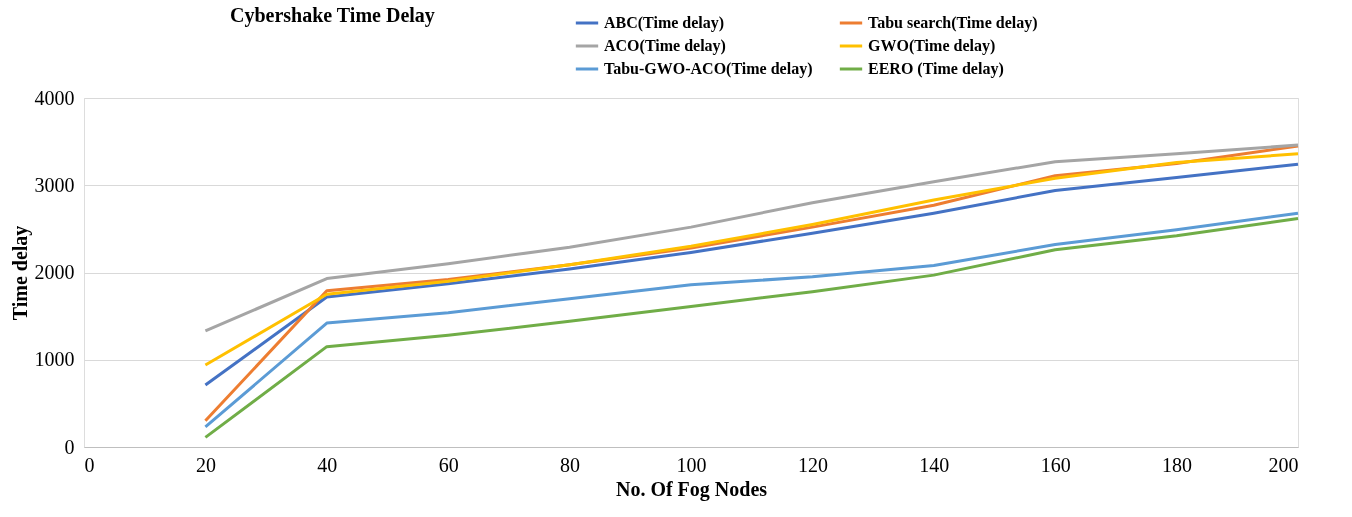  Describe the element at coordinates (54, 359) in the screenshot. I see `y-tick-label: 1000` at that location.